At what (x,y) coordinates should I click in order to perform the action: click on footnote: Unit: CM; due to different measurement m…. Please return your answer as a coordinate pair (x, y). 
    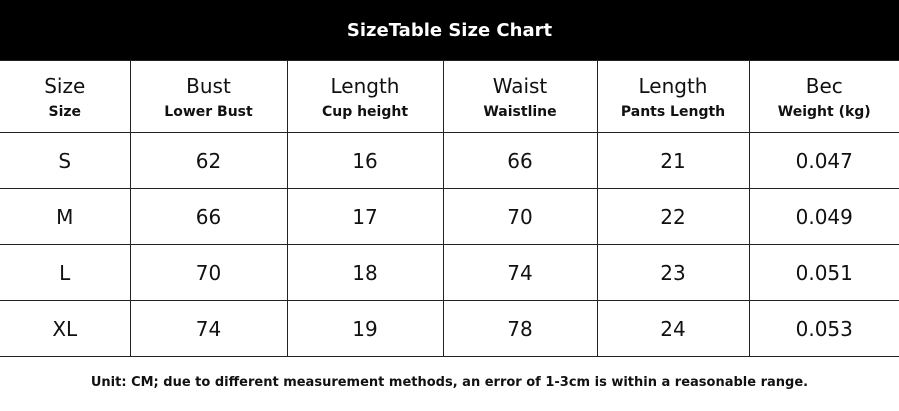
    Looking at the image, I should click on (449, 382).